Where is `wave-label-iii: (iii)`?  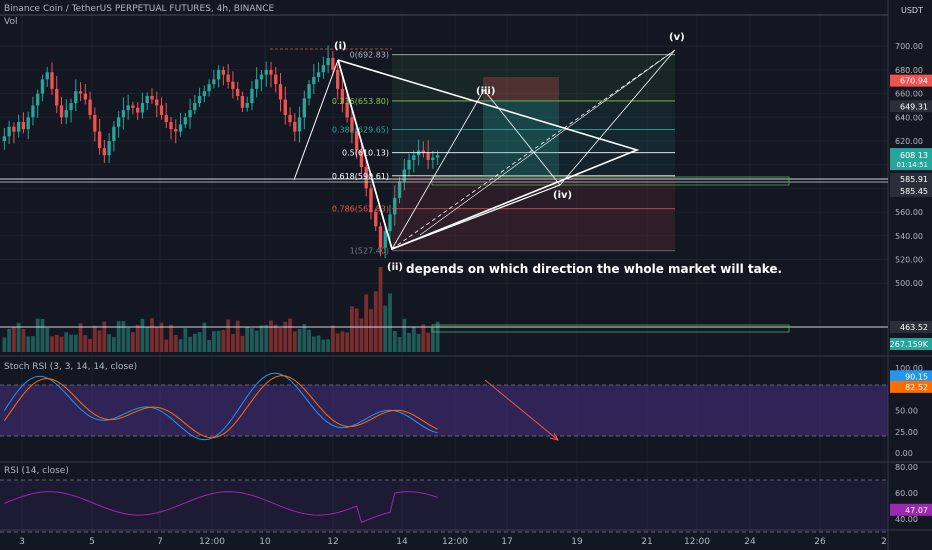 wave-label-iii: (iii) is located at coordinates (486, 91).